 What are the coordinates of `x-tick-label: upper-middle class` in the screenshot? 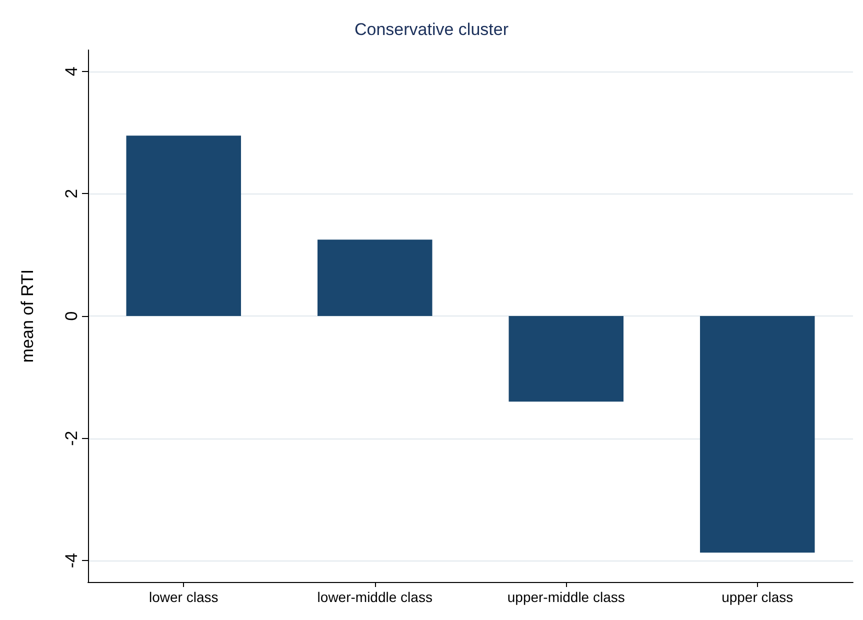 It's located at (566, 597).